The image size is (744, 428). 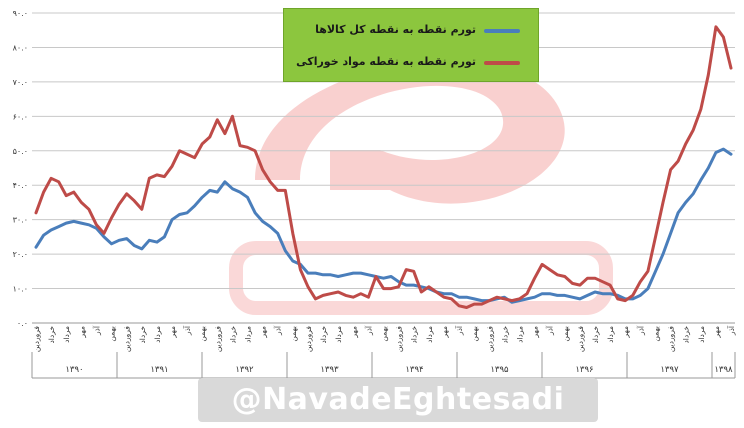 What do you see at coordinates (329, 370) in the screenshot?
I see `year-label: ۱۳۹۳` at bounding box center [329, 370].